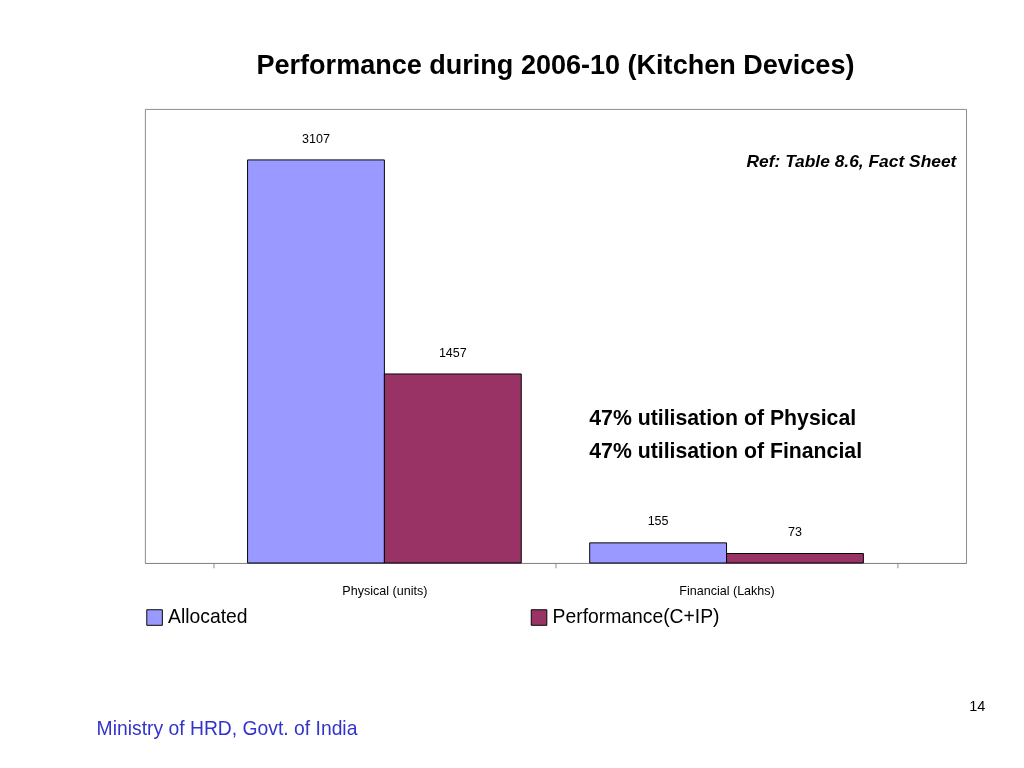 The height and width of the screenshot is (768, 1024). Describe the element at coordinates (794, 532) in the screenshot. I see `data-label: 73` at that location.